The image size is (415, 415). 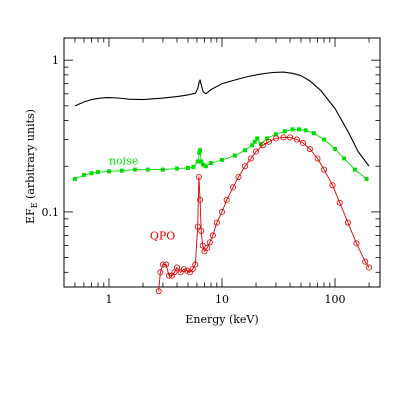 I want to click on y-axis-label-sub: E, so click(x=34, y=205).